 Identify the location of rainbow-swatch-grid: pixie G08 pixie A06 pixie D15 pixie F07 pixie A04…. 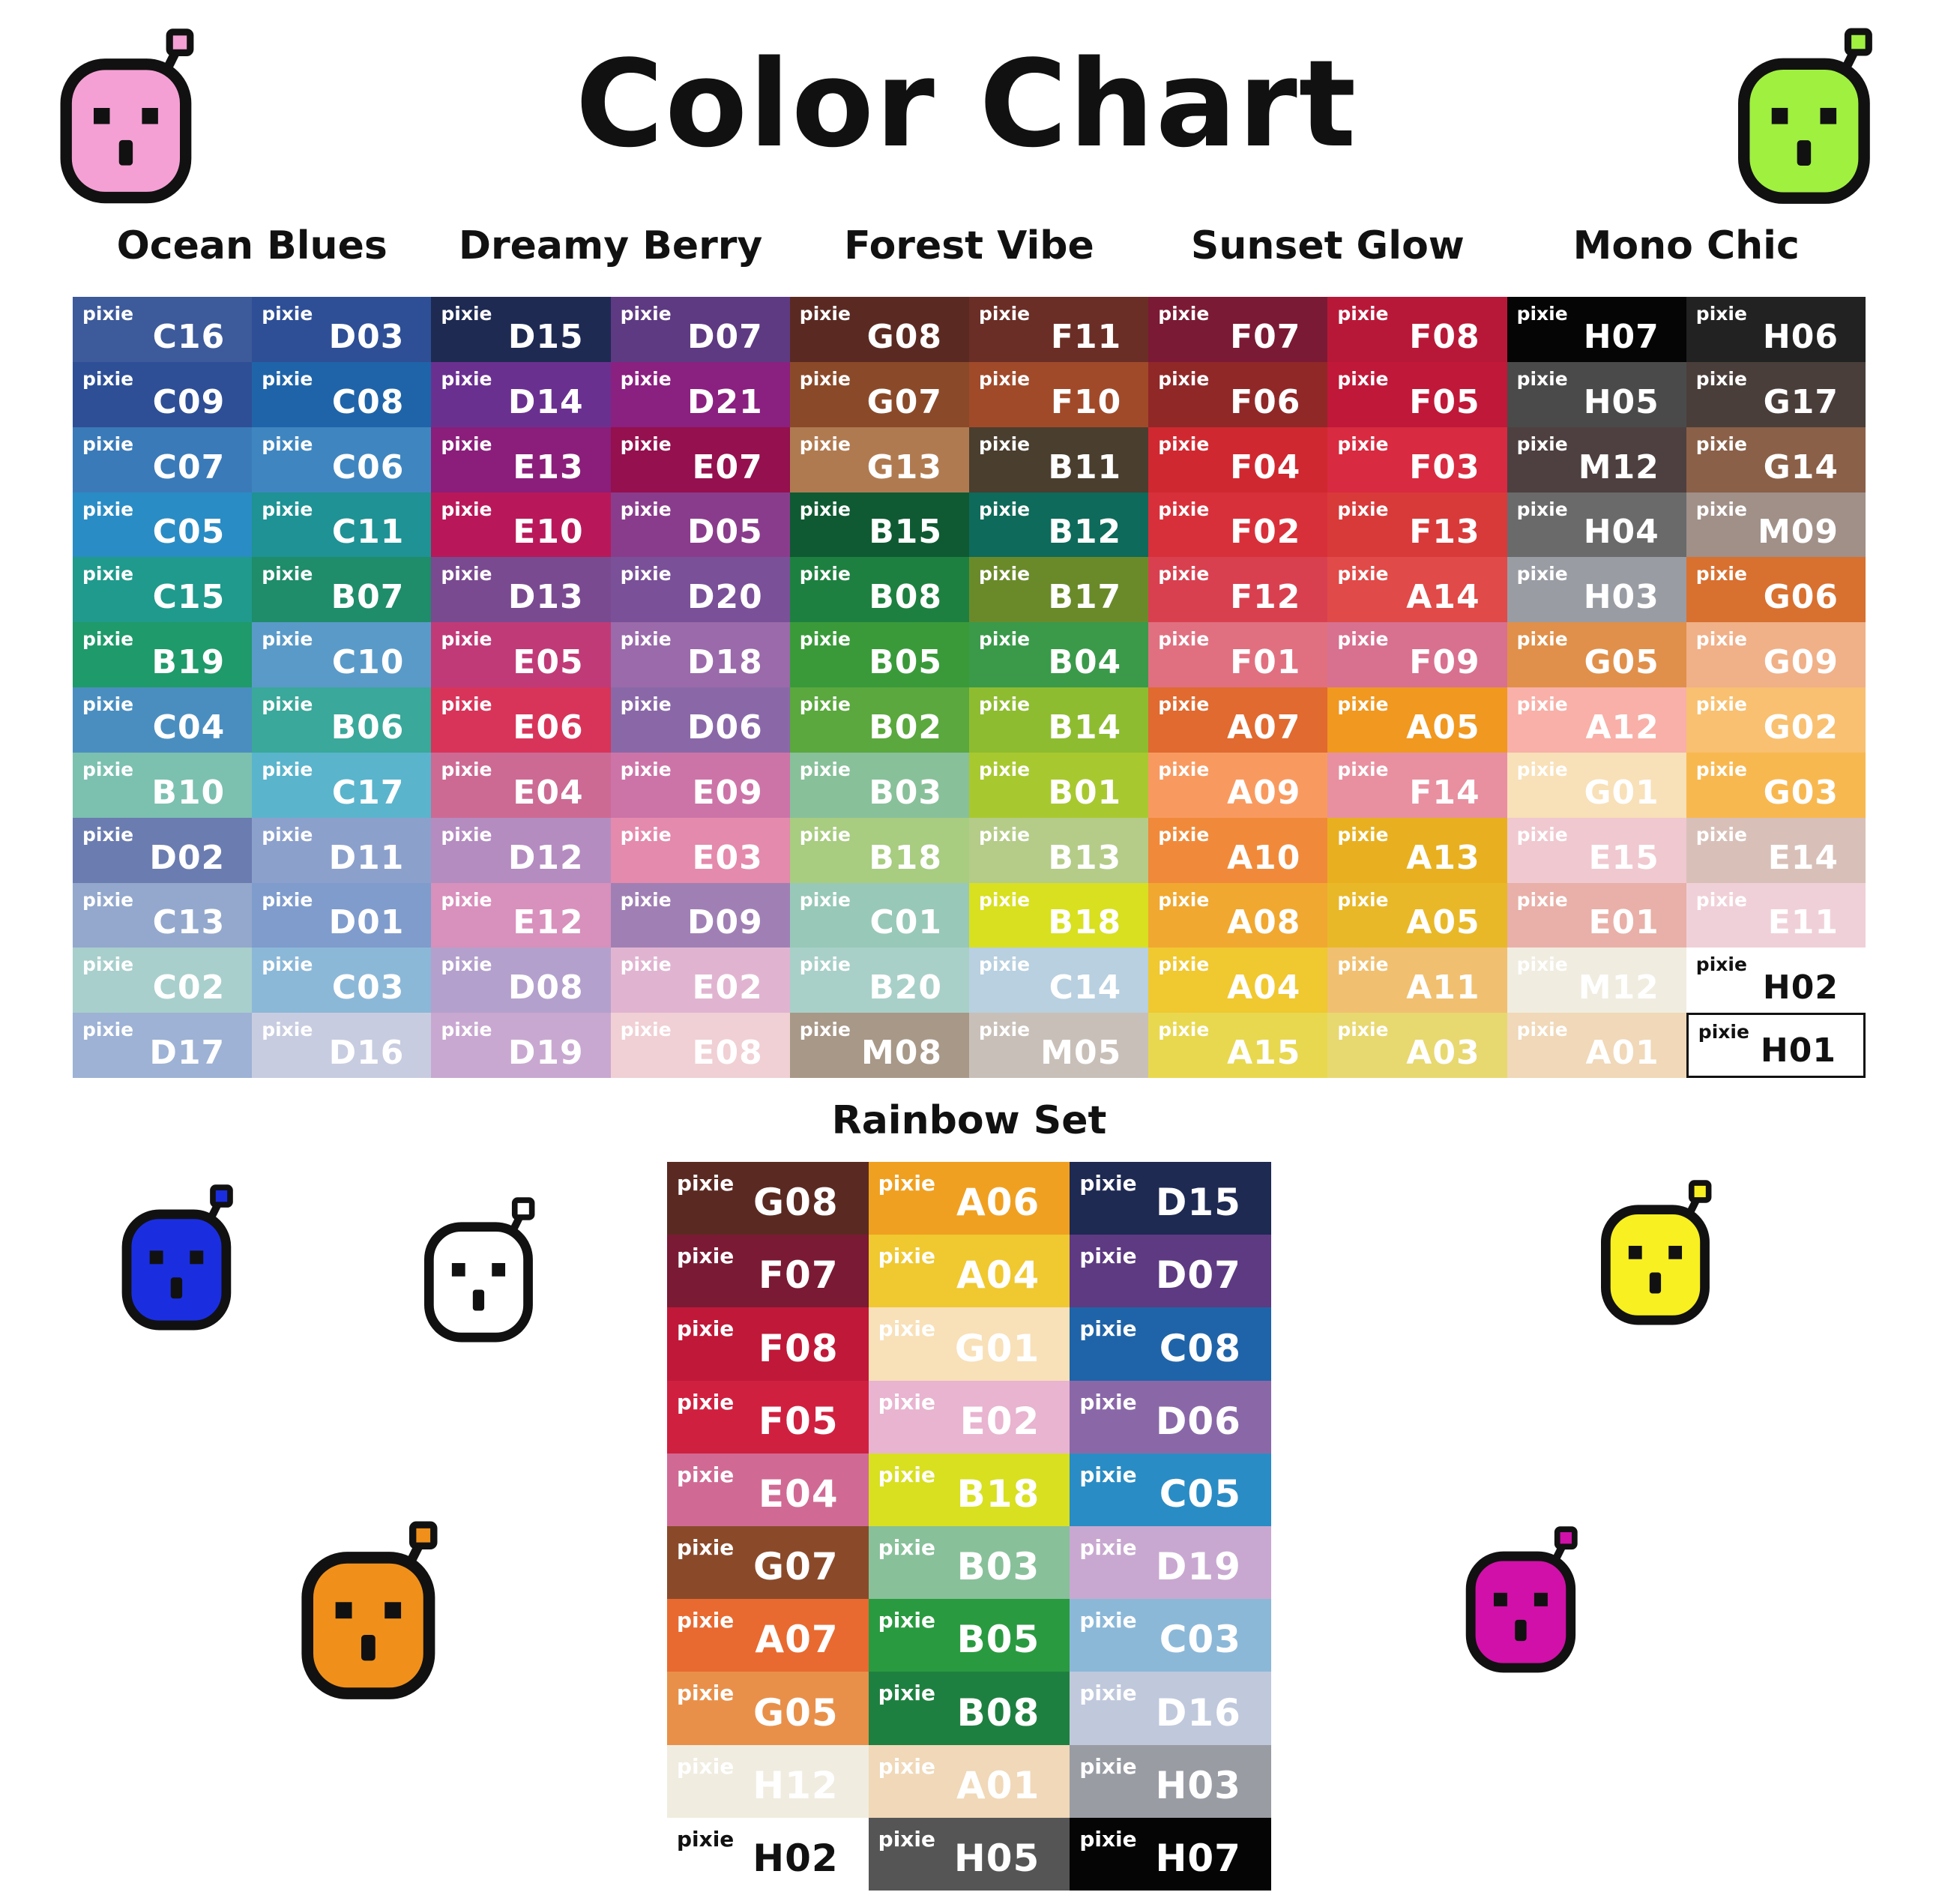
(969, 1526).